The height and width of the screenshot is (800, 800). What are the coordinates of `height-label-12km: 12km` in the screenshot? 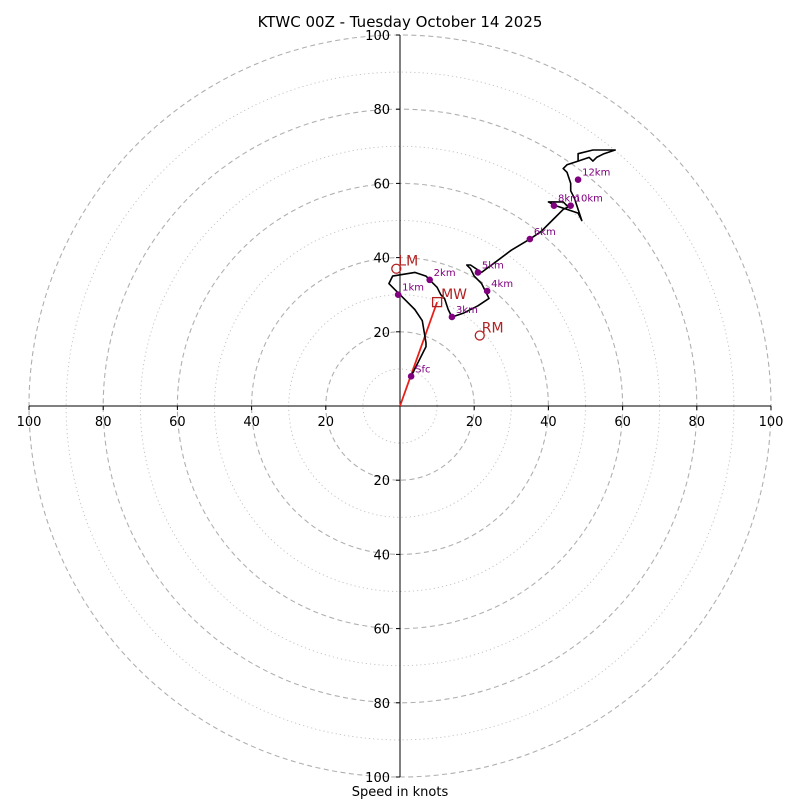 It's located at (596, 173).